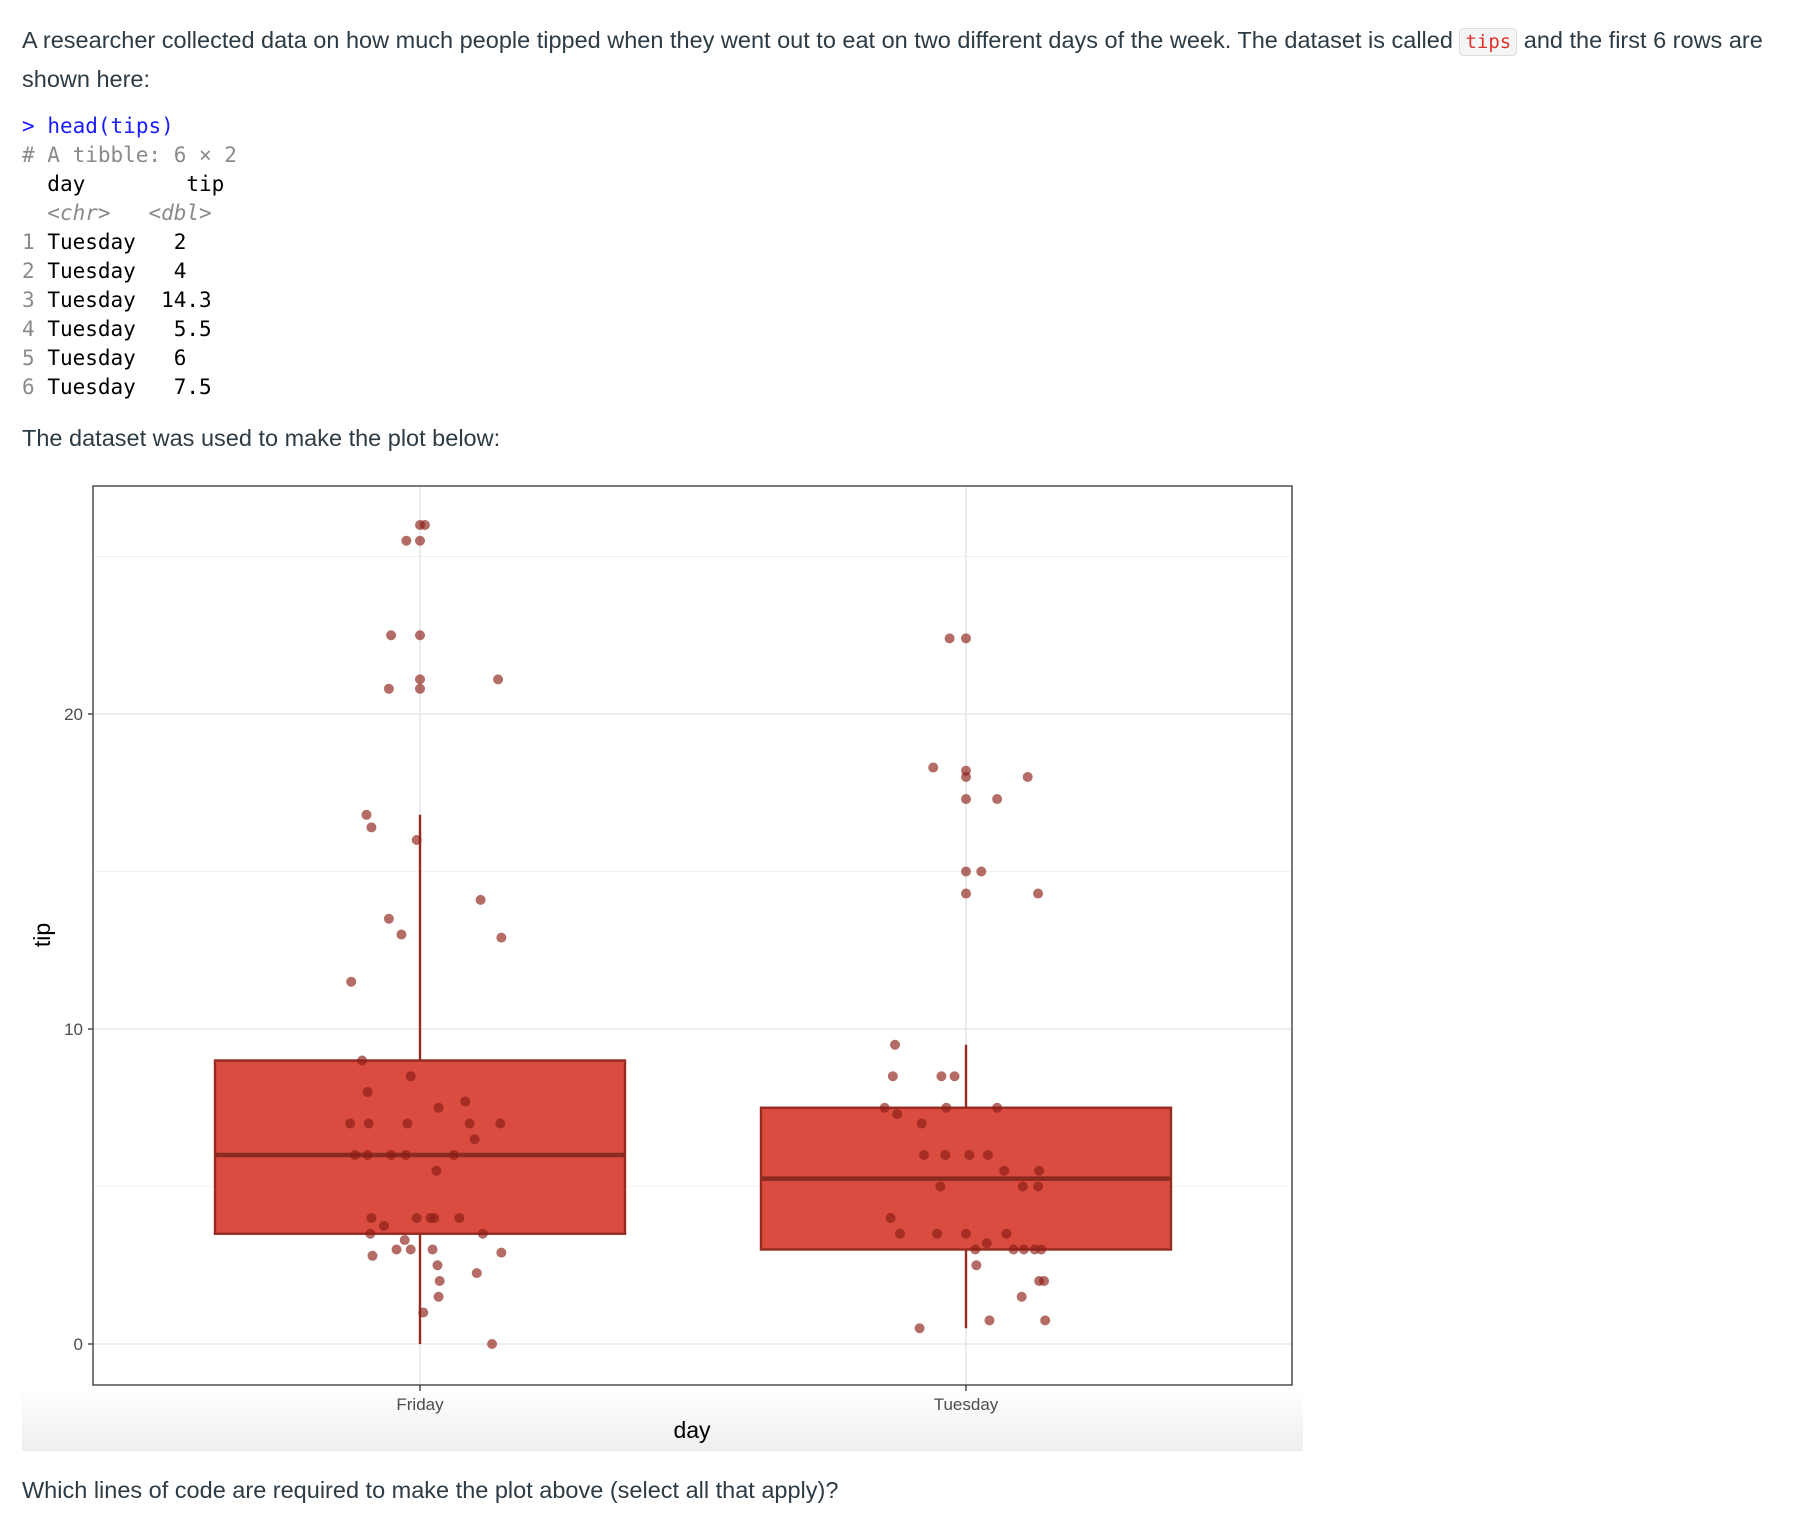  What do you see at coordinates (73, 1029) in the screenshot?
I see `y-tick-label: 10` at bounding box center [73, 1029].